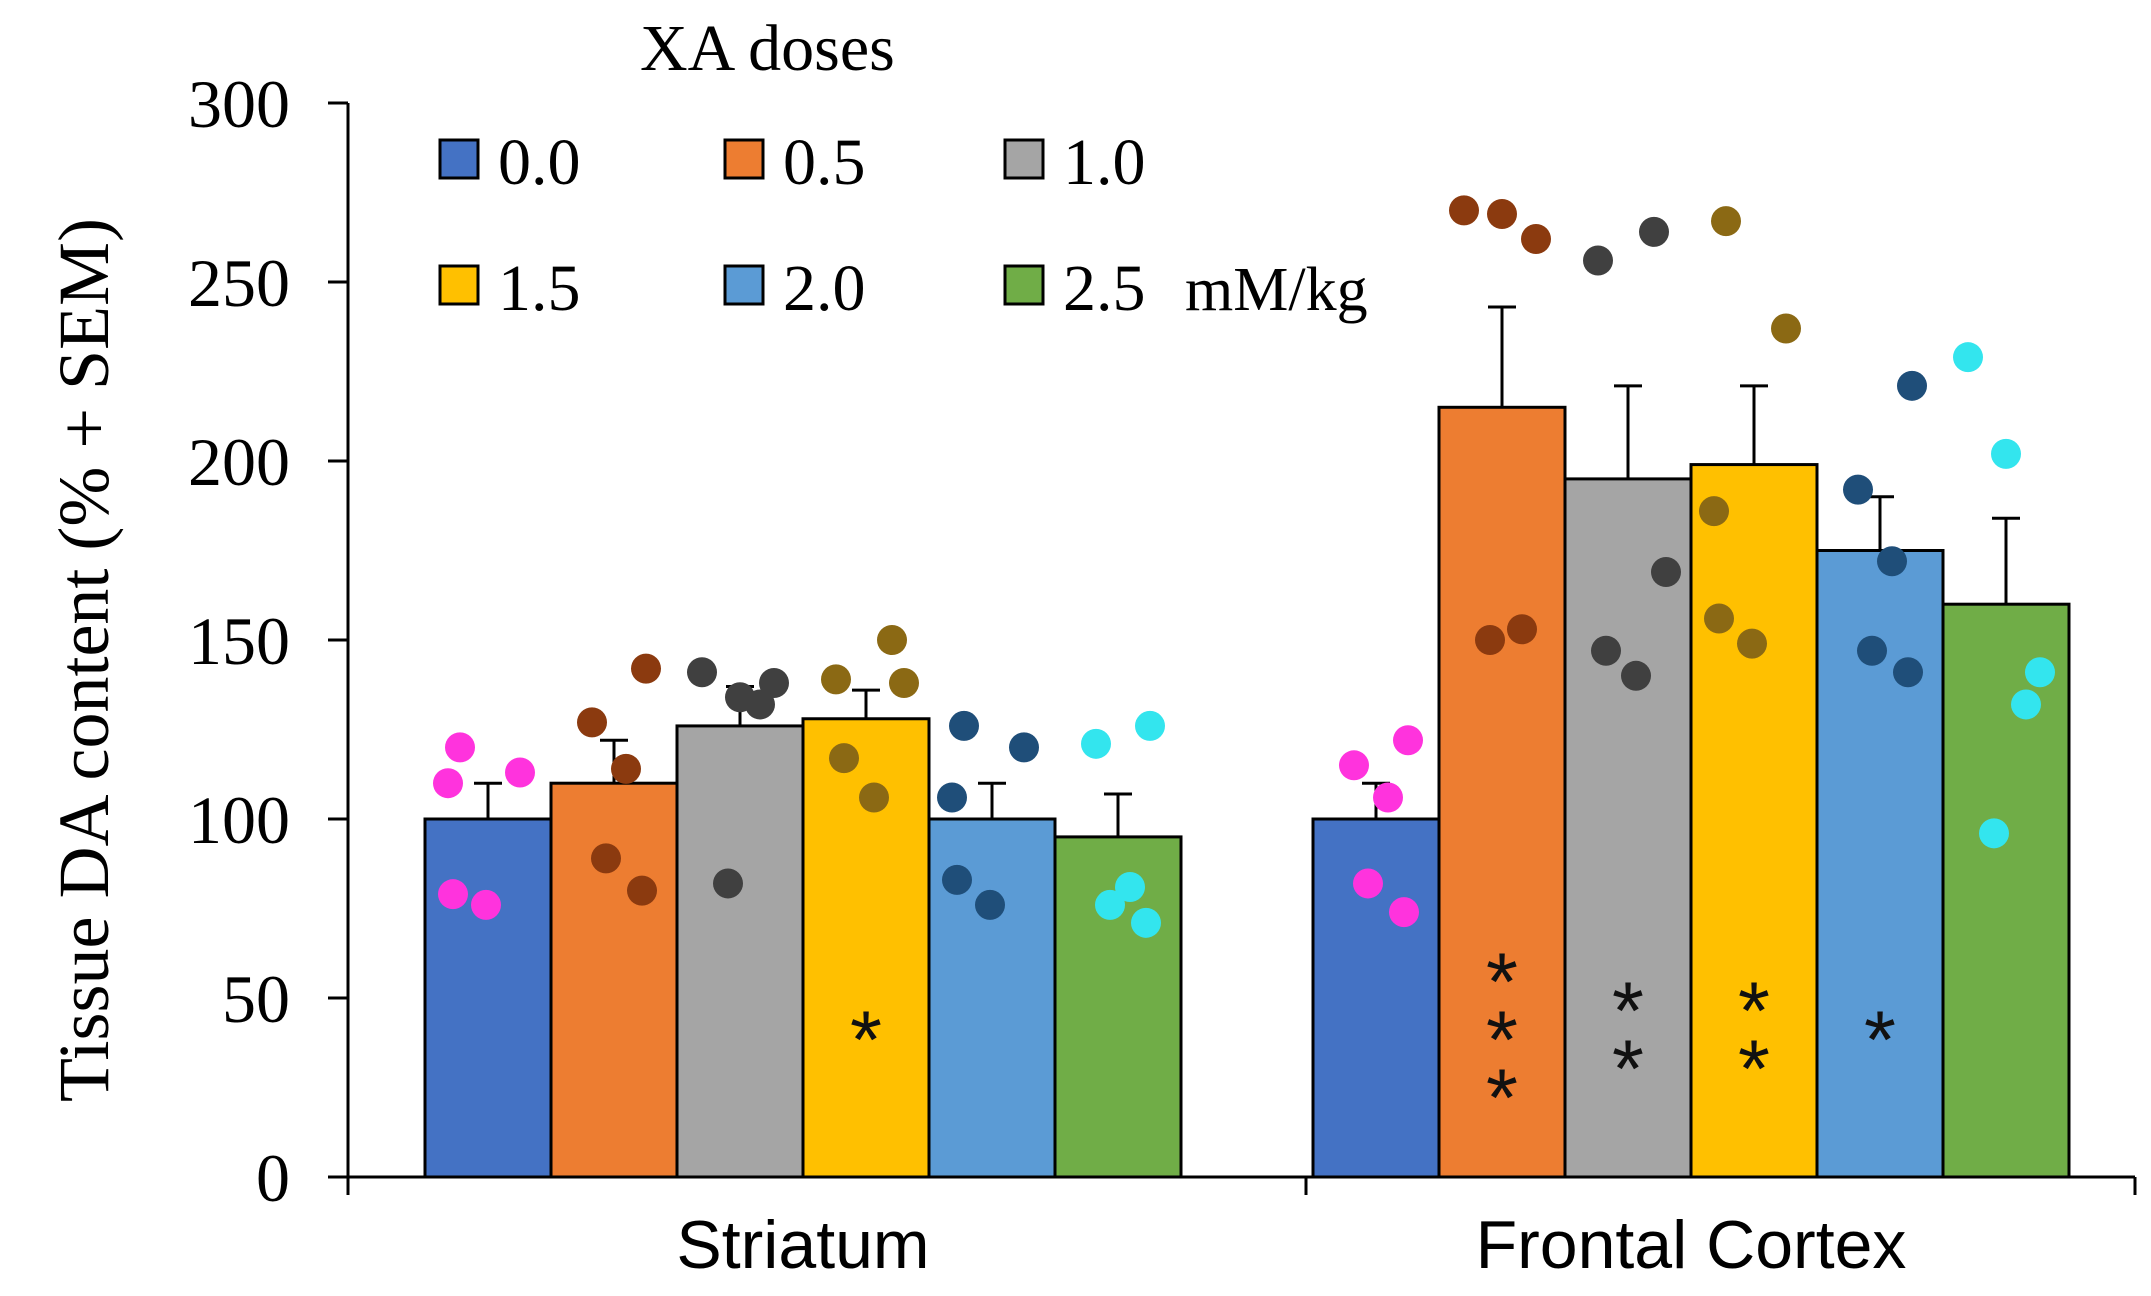 Image resolution: width=2151 pixels, height=1296 pixels. Describe the element at coordinates (273, 1178) in the screenshot. I see `y-tick-label: 0` at that location.